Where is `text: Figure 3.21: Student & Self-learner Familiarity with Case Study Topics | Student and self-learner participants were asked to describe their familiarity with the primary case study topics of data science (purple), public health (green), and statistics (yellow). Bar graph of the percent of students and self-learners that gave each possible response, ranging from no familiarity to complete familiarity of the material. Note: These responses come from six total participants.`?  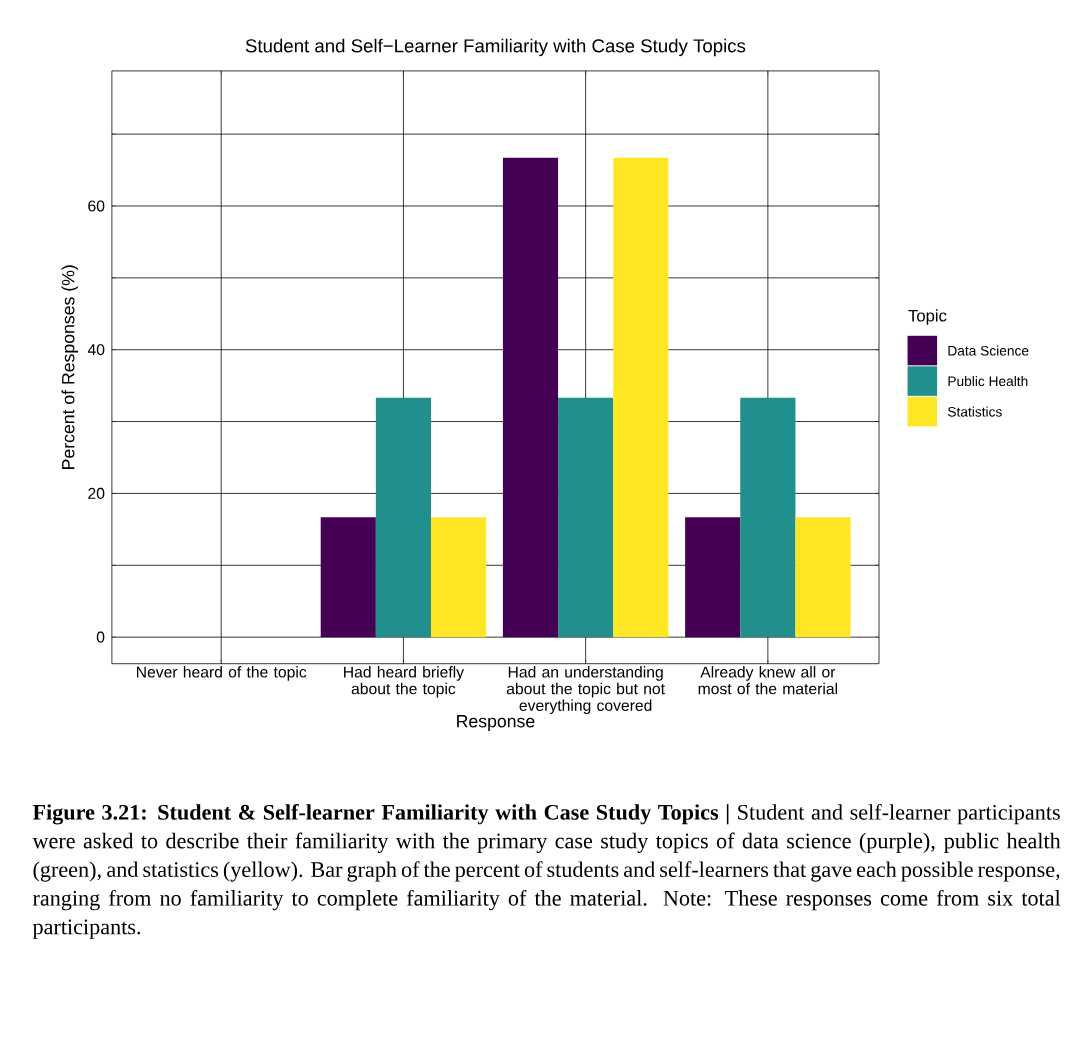 text: Figure 3.21: Student & Self-learner Familiarity with Case Study Topics | Student and self-learner participants were asked to describe their familiarity with the primary case study topics of data science (purple), public health (green), and statistics (yellow). Bar graph of the percent of students and self-learners that gave each possible response, ranging from no familiarity to complete familiarity of the material. Note: These responses come from six total participants. is located at coordinates (546, 871).